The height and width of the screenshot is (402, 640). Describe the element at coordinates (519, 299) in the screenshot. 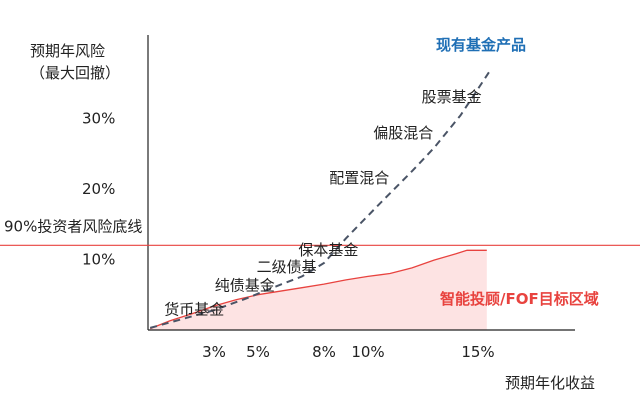

I see `target-area-label: 智能投顾/FOF目标区域` at that location.